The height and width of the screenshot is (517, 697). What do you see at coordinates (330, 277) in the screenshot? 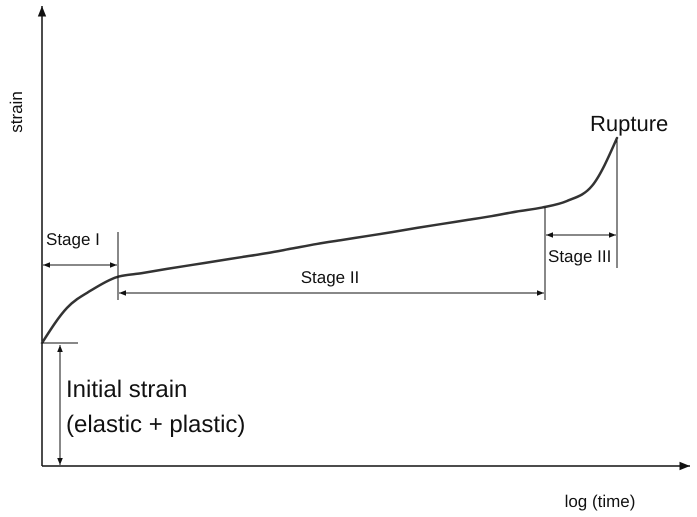
I see `annotation: Stage II` at bounding box center [330, 277].